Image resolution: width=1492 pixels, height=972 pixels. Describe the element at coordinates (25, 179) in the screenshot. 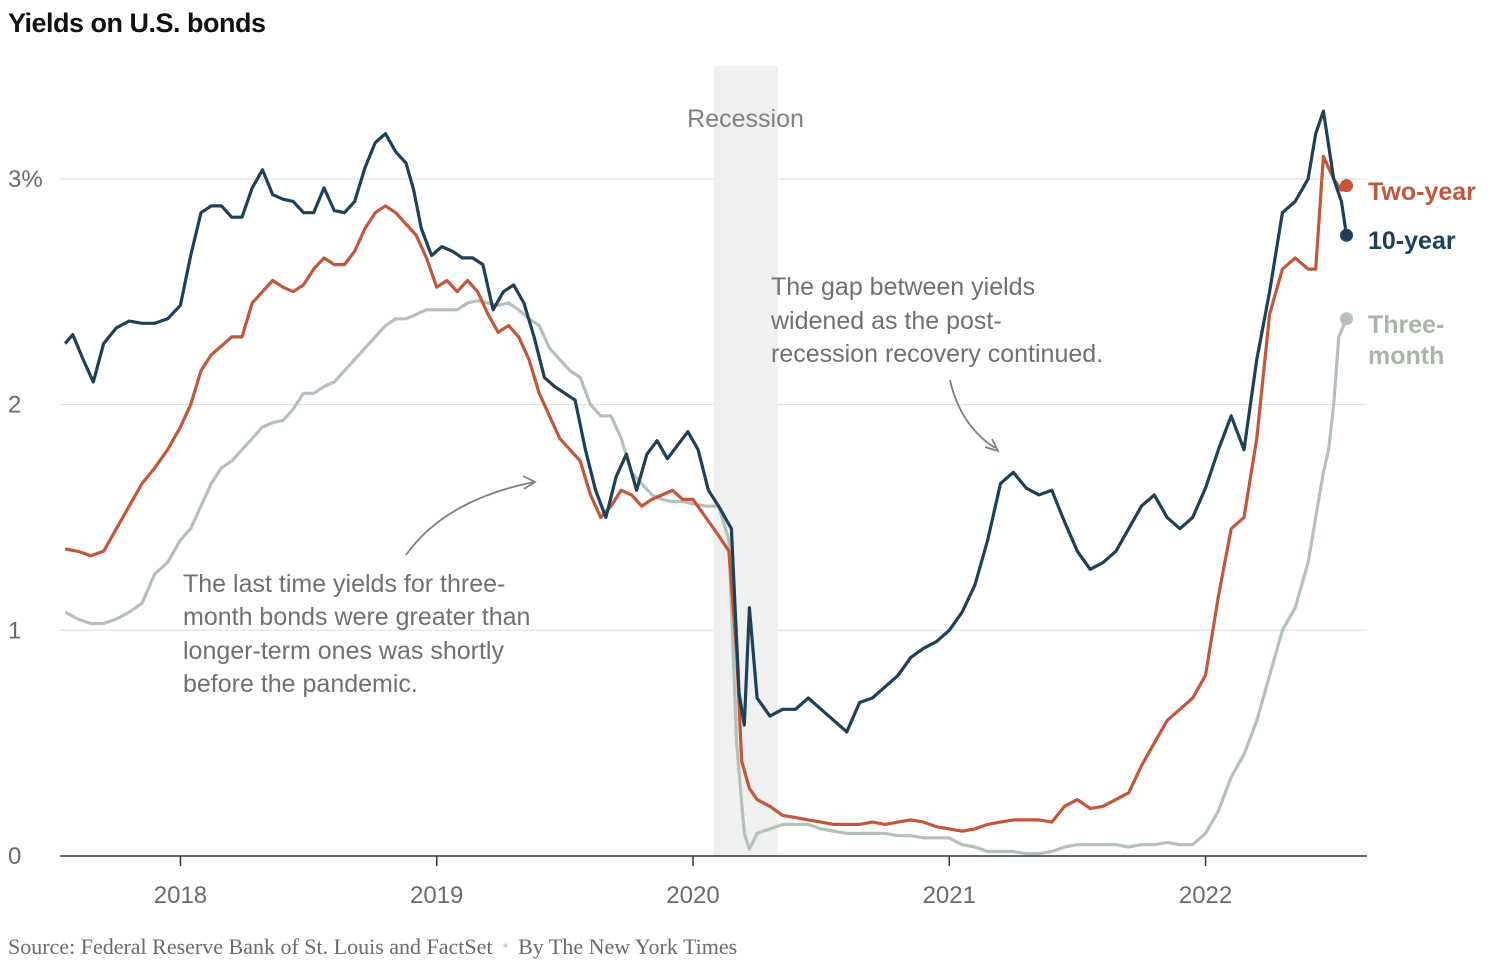

I see `y-tick-label: 3%` at that location.